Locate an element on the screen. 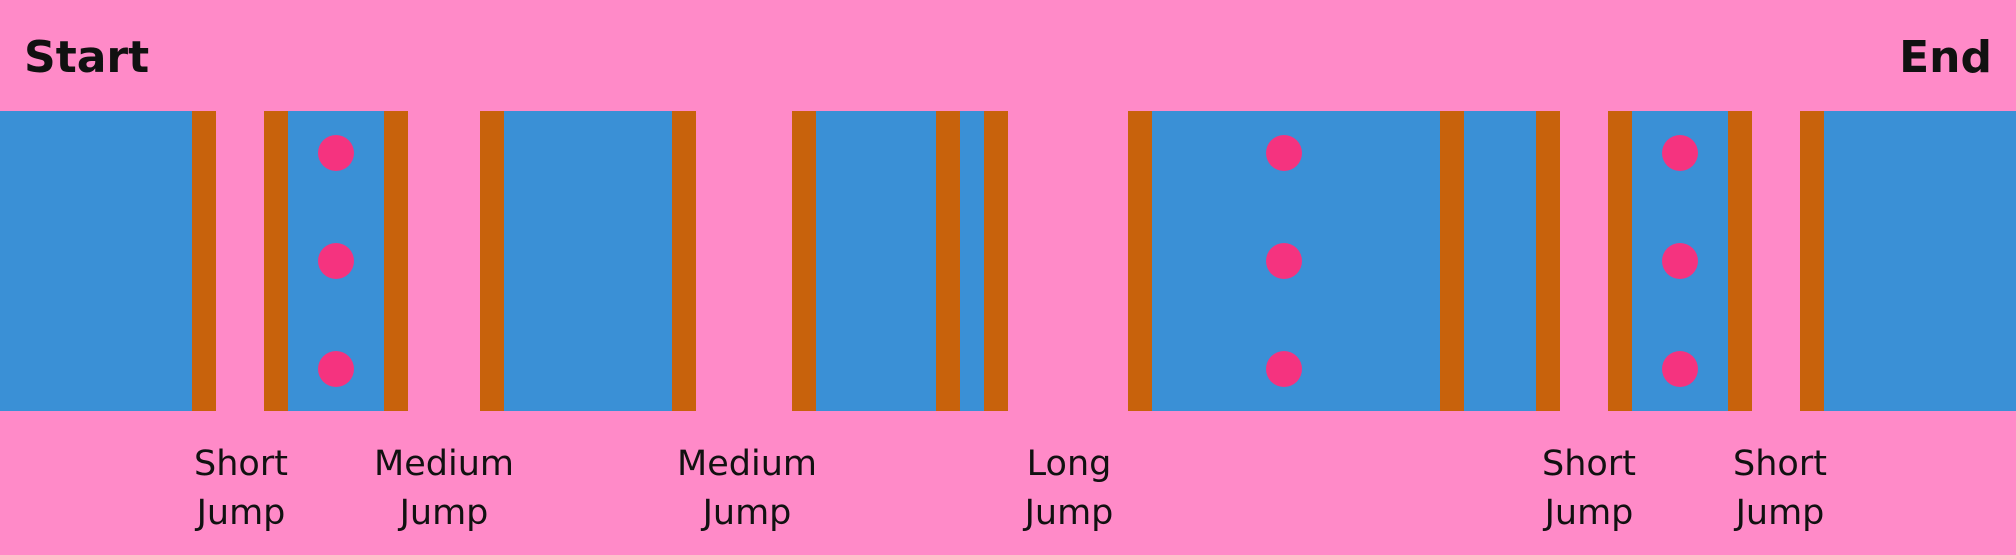  end-label: End is located at coordinates (1945, 57).